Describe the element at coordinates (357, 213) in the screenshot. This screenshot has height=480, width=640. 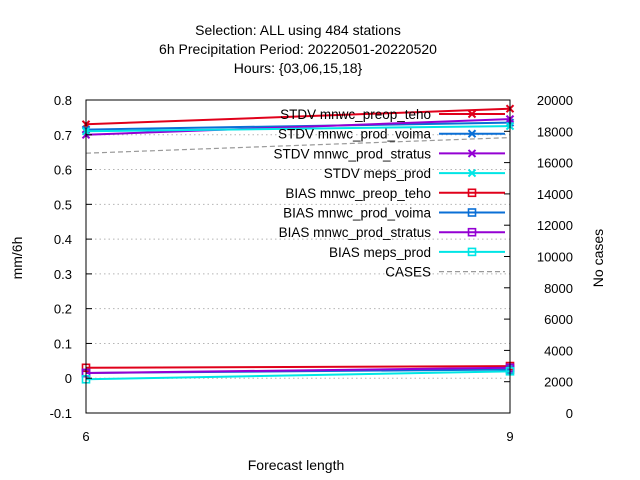
I see `legend-label: BIAS mnwc_prod_voima` at that location.